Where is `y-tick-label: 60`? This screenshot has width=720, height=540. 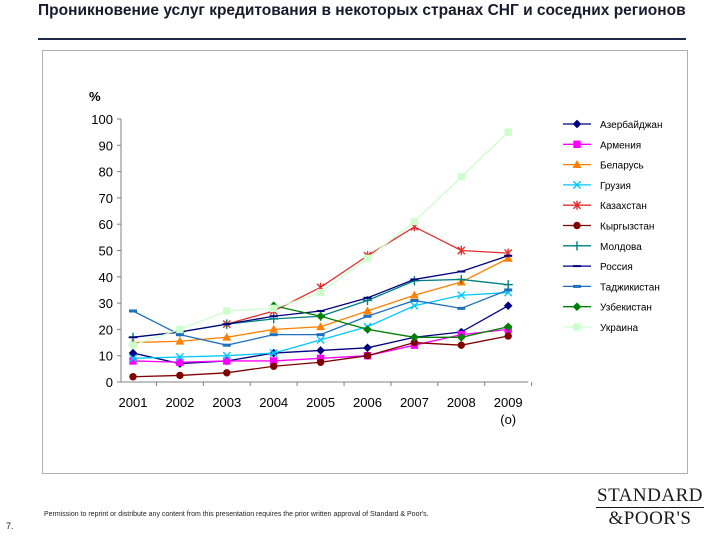 y-tick-label: 60 is located at coordinates (106, 224).